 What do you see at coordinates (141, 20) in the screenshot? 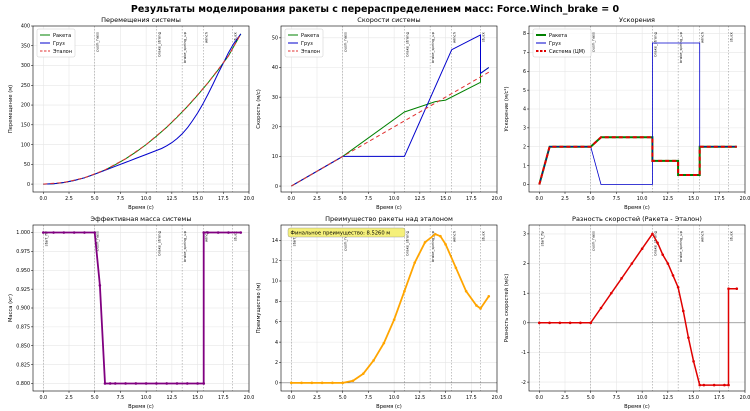
I see `chart-title: Перемещения системы` at bounding box center [141, 20].